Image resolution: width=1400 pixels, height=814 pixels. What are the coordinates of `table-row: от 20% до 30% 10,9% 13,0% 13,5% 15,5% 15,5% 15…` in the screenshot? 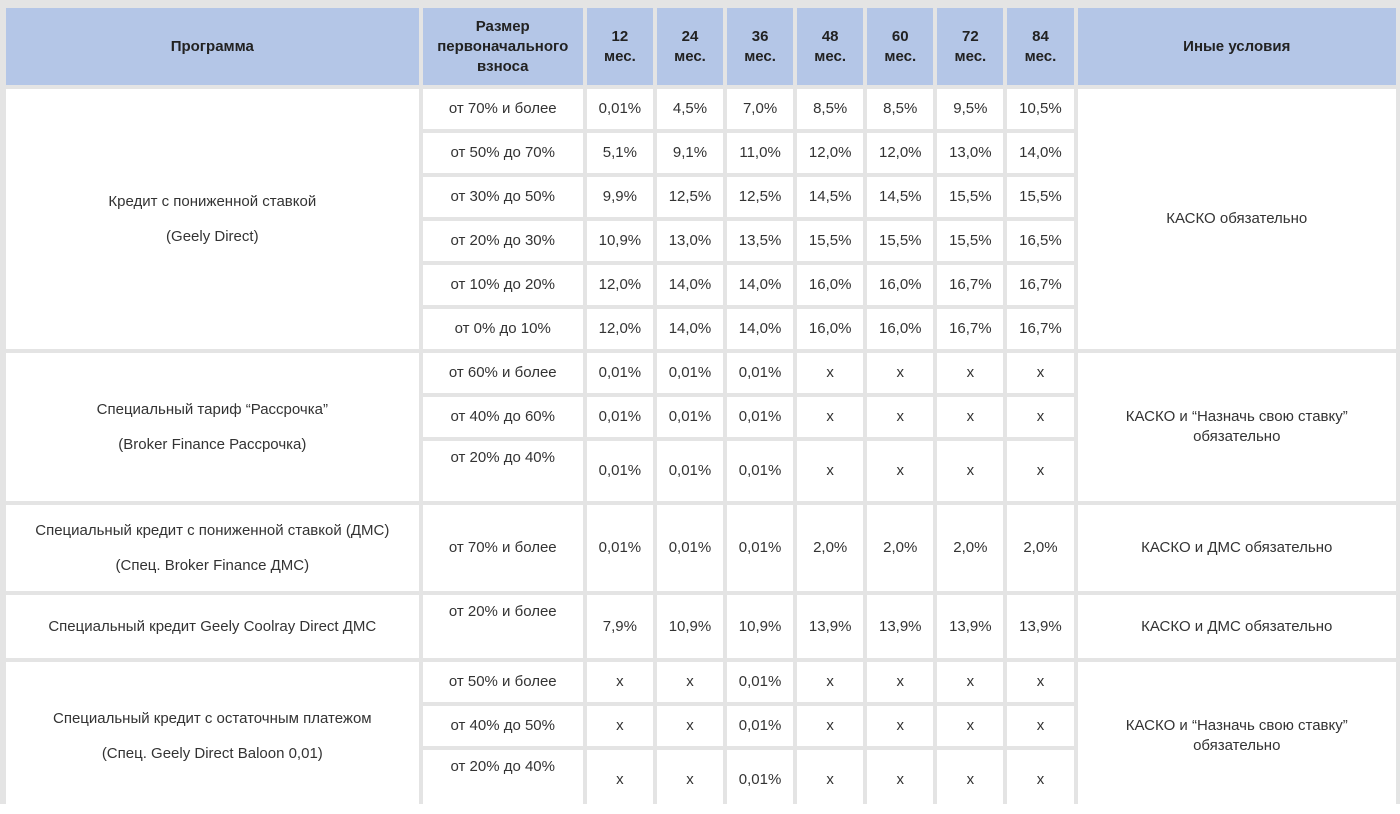 It's located at (701, 241).